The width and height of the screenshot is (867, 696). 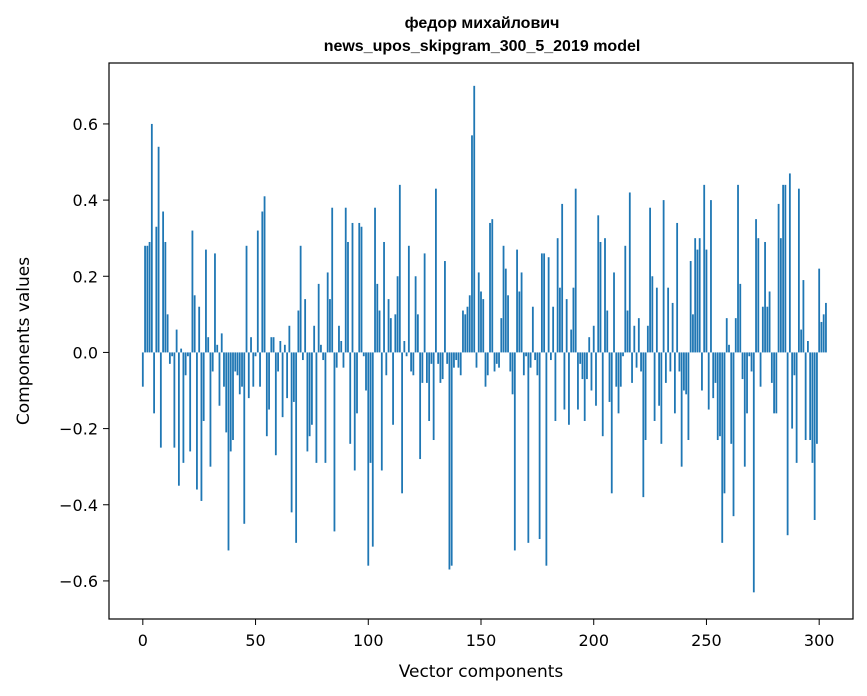 What do you see at coordinates (85, 352) in the screenshot?
I see `y-tick-label: 0.0` at bounding box center [85, 352].